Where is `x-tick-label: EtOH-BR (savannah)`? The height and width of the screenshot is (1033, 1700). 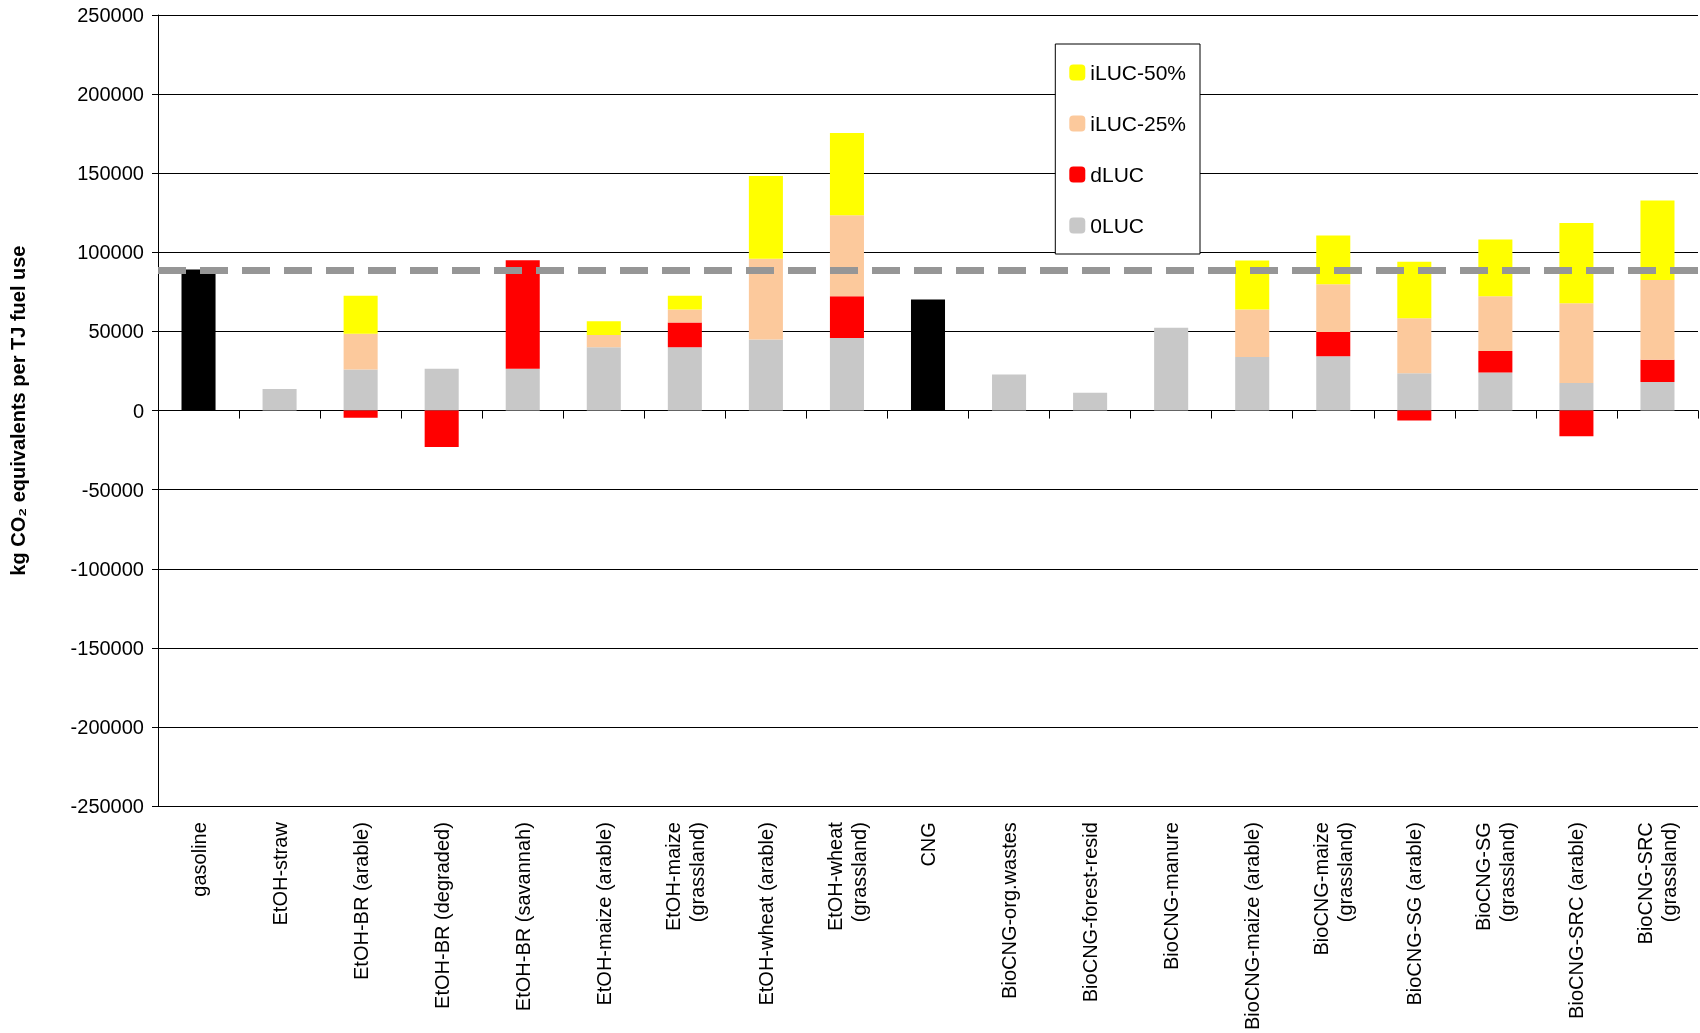 x-tick-label: EtOH-BR (savannah) is located at coordinates (522, 917).